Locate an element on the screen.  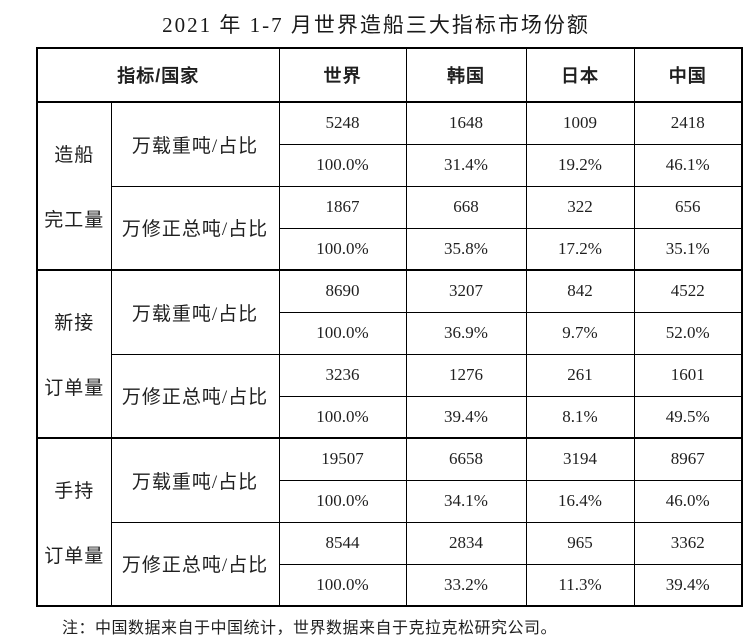
cell-value: 6658 is located at coordinates (466, 459).